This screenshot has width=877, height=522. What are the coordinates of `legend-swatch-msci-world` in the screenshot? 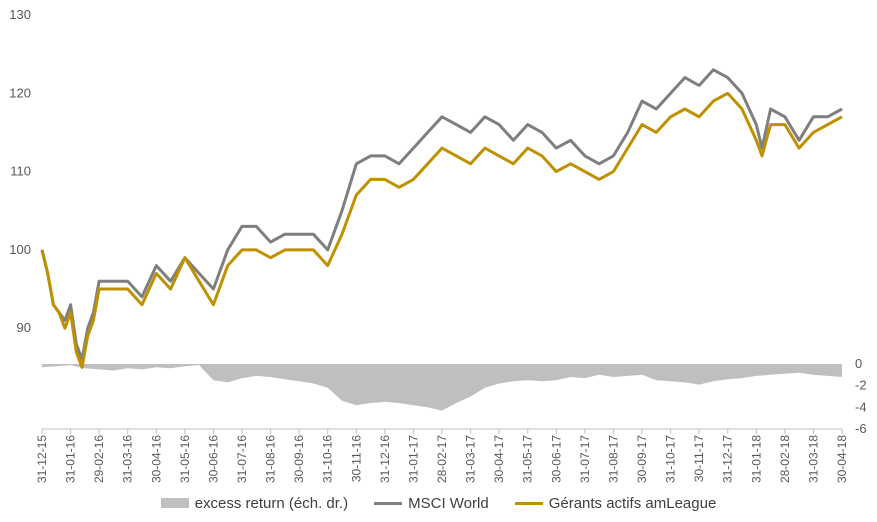 It's located at (388, 503).